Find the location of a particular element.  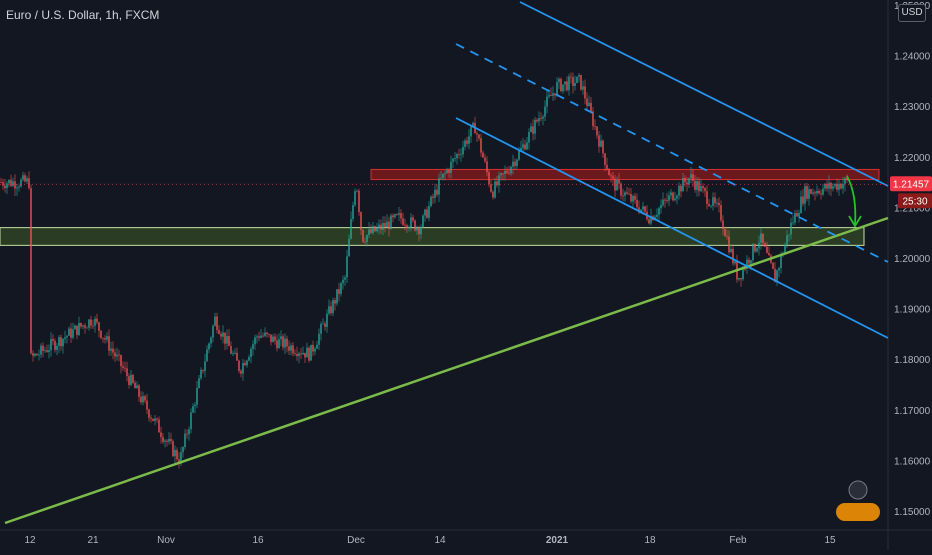

last-price-label: 1.21457 is located at coordinates (911, 184).